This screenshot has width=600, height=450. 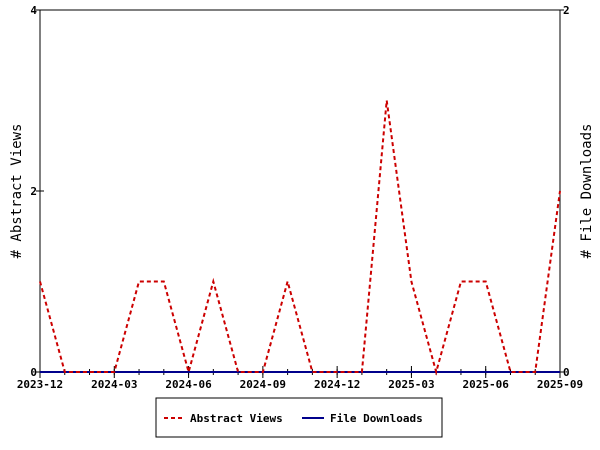 What do you see at coordinates (411, 384) in the screenshot?
I see `x-tick-label: 2025-03` at bounding box center [411, 384].